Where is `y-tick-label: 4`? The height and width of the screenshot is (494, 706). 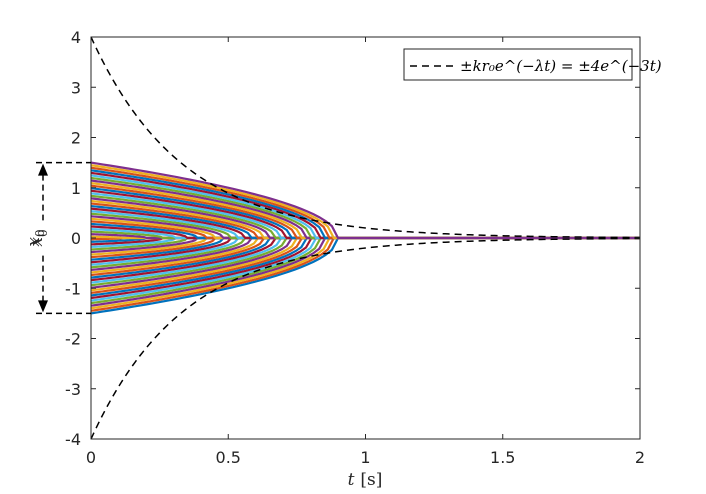 y-tick-label: 4 is located at coordinates (76, 37).